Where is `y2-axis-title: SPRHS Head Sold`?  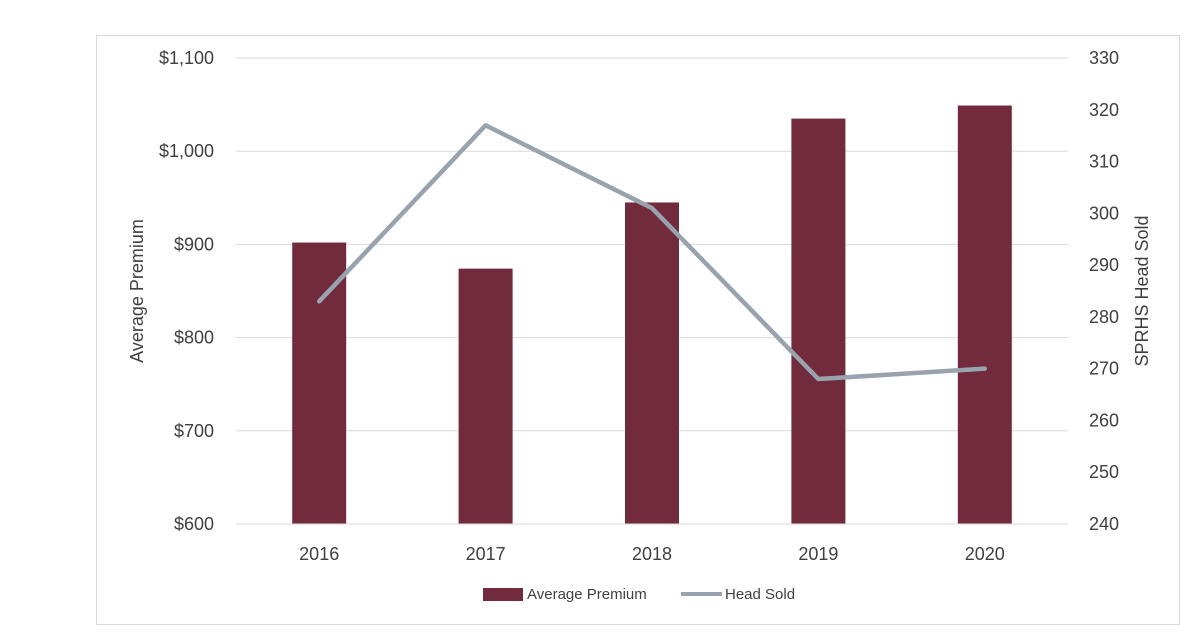
y2-axis-title: SPRHS Head Sold is located at coordinates (1142, 290).